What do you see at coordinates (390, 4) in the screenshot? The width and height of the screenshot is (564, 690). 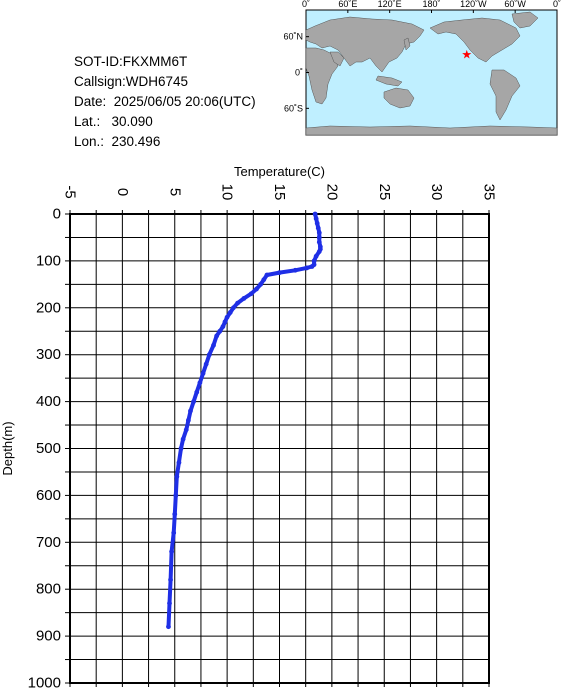 I see `map-lon-label: 120˚E` at bounding box center [390, 4].